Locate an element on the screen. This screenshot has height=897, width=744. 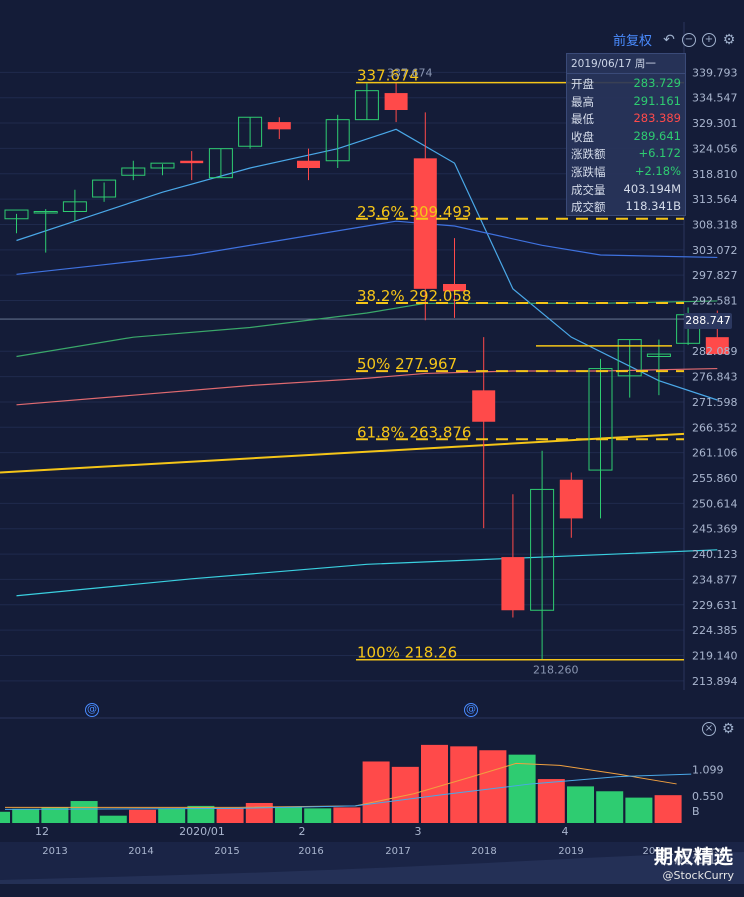
fib-level-label: 61.8% 263.876 is located at coordinates (414, 432).